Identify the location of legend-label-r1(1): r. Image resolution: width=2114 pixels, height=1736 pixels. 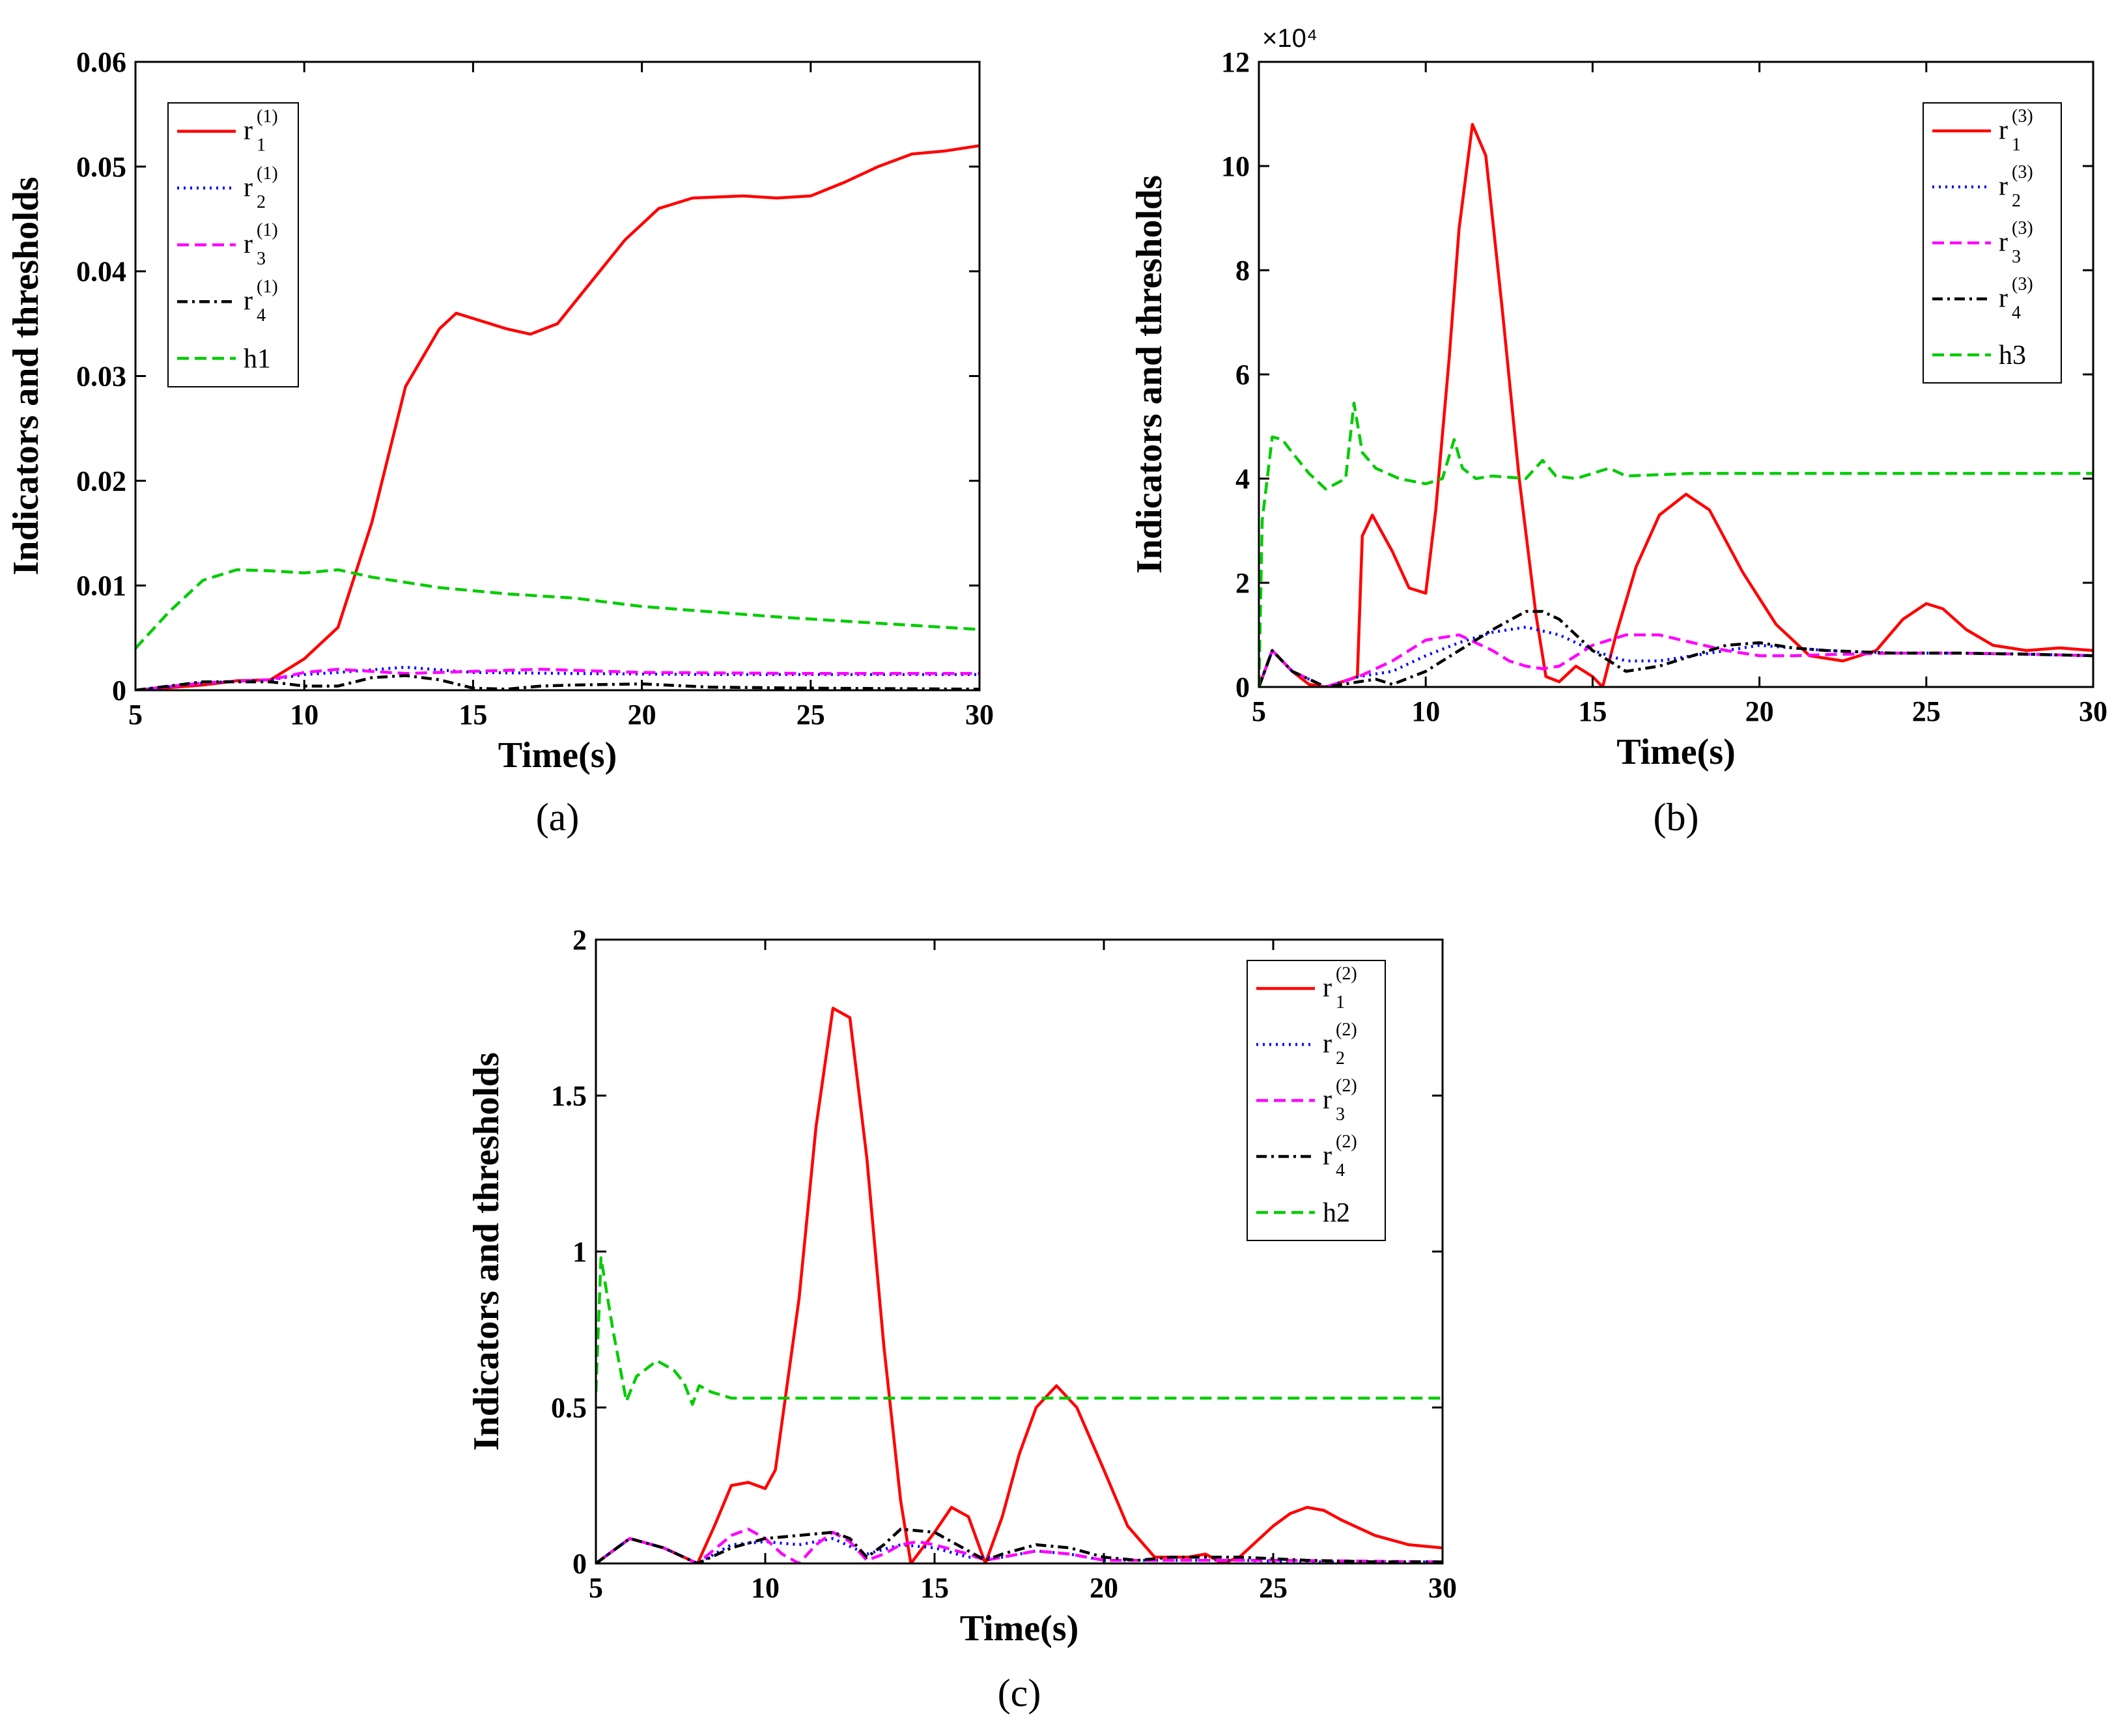
(248, 131).